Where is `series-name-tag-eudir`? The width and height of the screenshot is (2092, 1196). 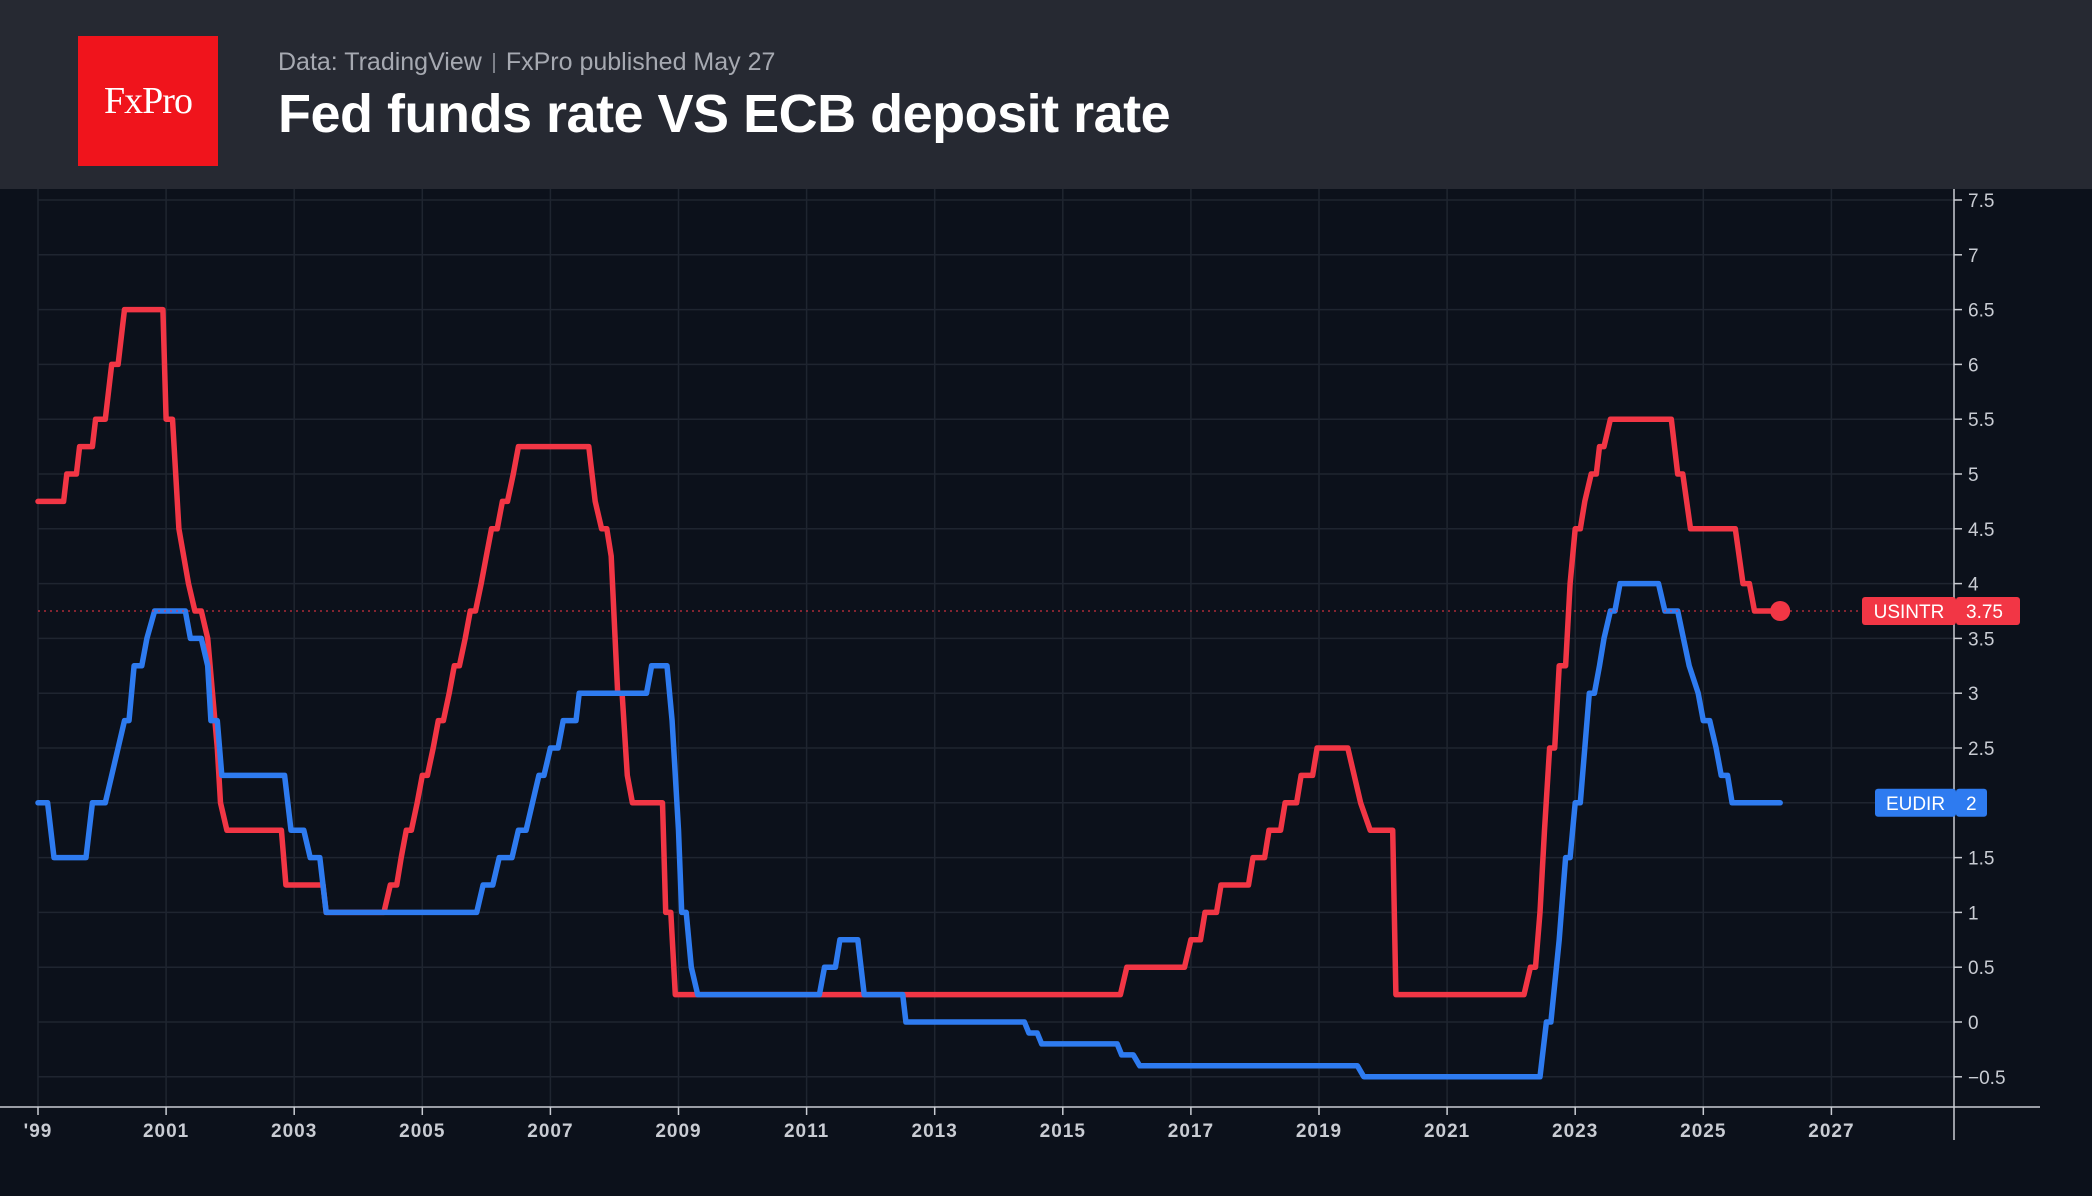 series-name-tag-eudir is located at coordinates (1915, 802).